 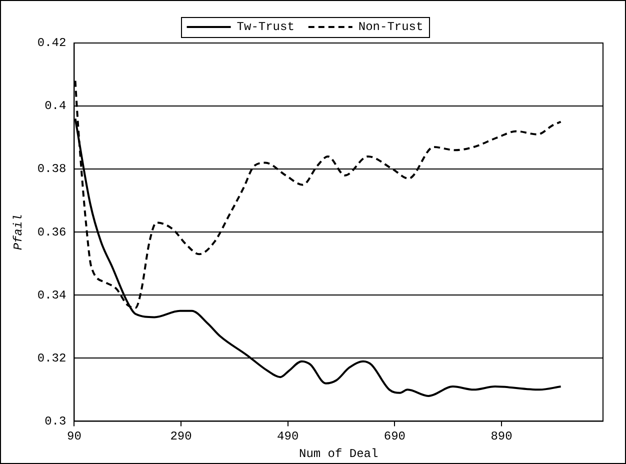 What do you see at coordinates (51, 169) in the screenshot?
I see `y-tick-label: 0.38` at bounding box center [51, 169].